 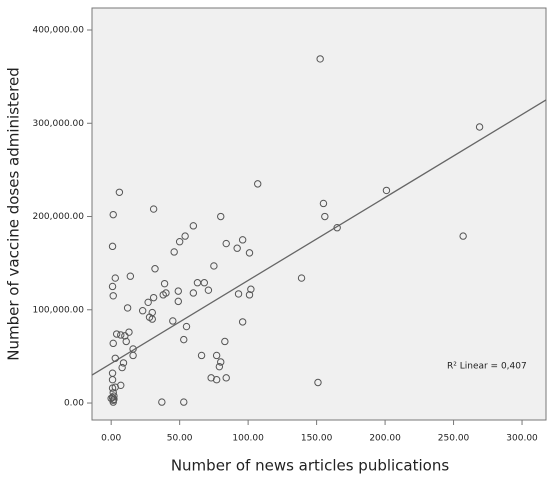 I want to click on x-axis-title: Number of news articles publications, so click(x=310, y=466).